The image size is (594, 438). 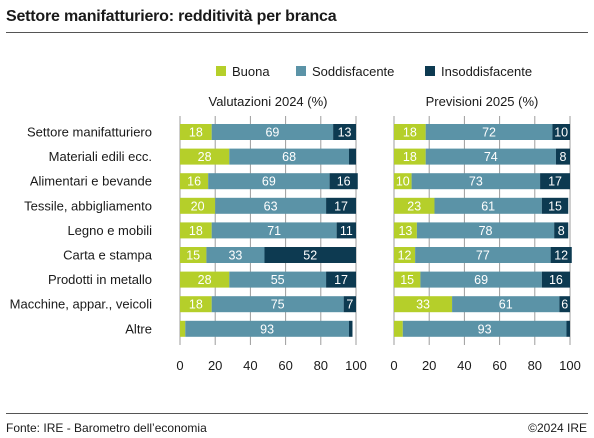 What do you see at coordinates (81, 304) in the screenshot?
I see `category-label-7: Macchine, appar., veicoli` at bounding box center [81, 304].